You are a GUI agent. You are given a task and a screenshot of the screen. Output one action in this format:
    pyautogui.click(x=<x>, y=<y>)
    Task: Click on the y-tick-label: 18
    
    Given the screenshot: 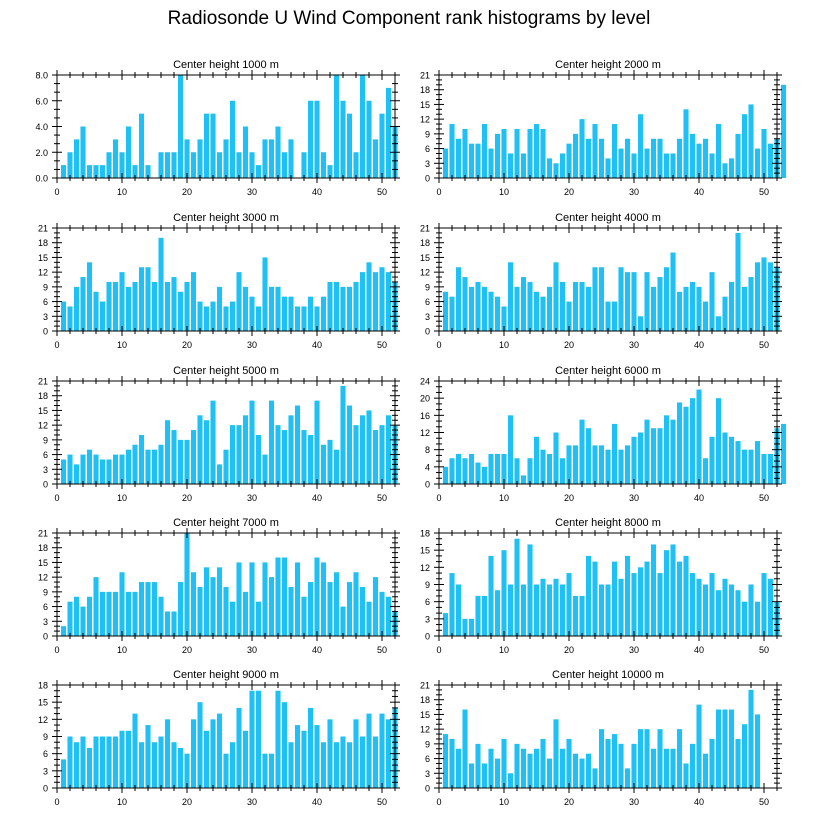 What is the action you would take?
    pyautogui.click(x=43, y=243)
    